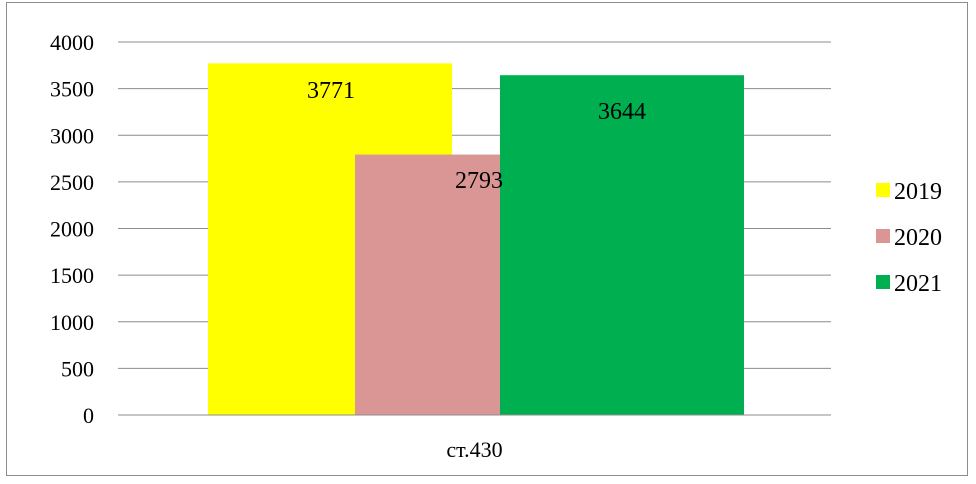  I want to click on data-labels: 3771 2793 3644, so click(476, 136).